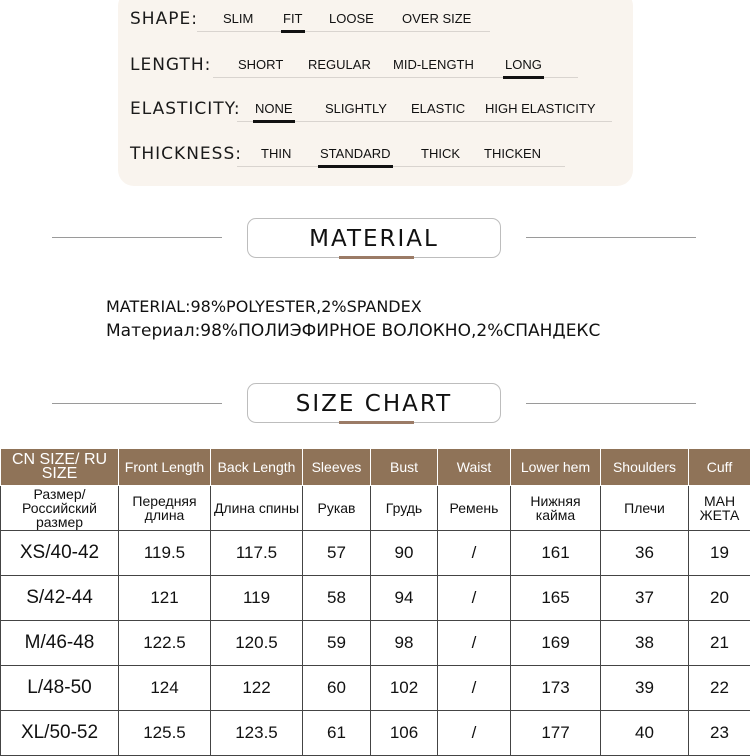 This screenshot has height=756, width=750. I want to click on table-cell: 57, so click(337, 553).